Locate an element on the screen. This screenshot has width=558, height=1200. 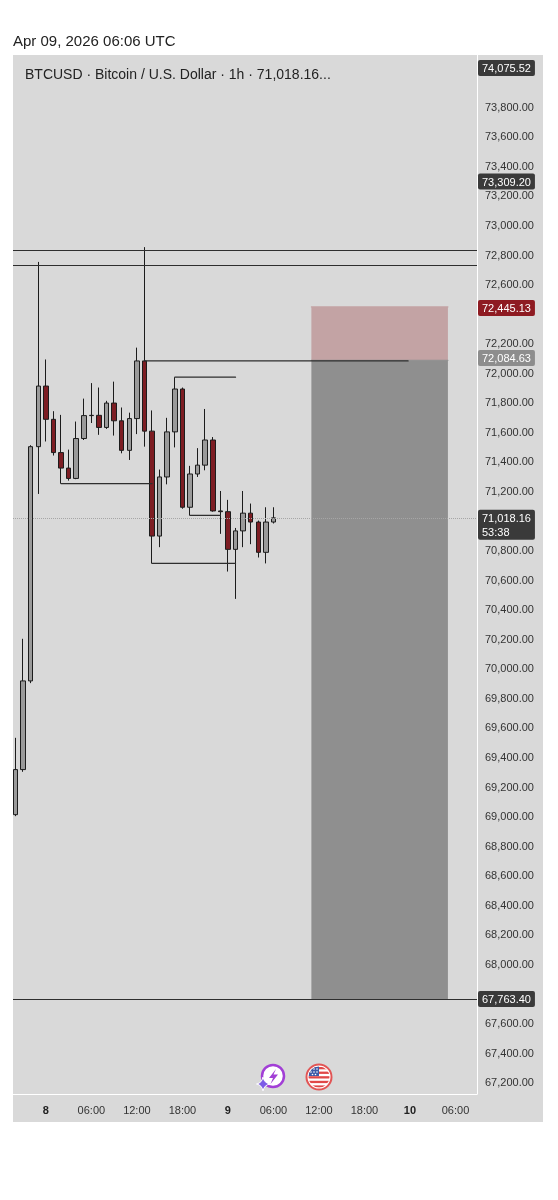
y-tick-label: 68,200.00 is located at coordinates (509, 934).